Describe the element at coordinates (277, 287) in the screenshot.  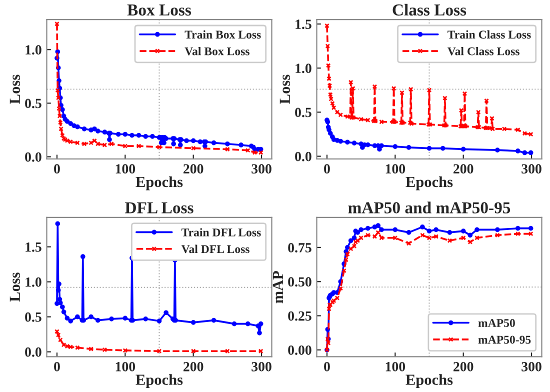
I see `y-axis-title: mAP` at that location.